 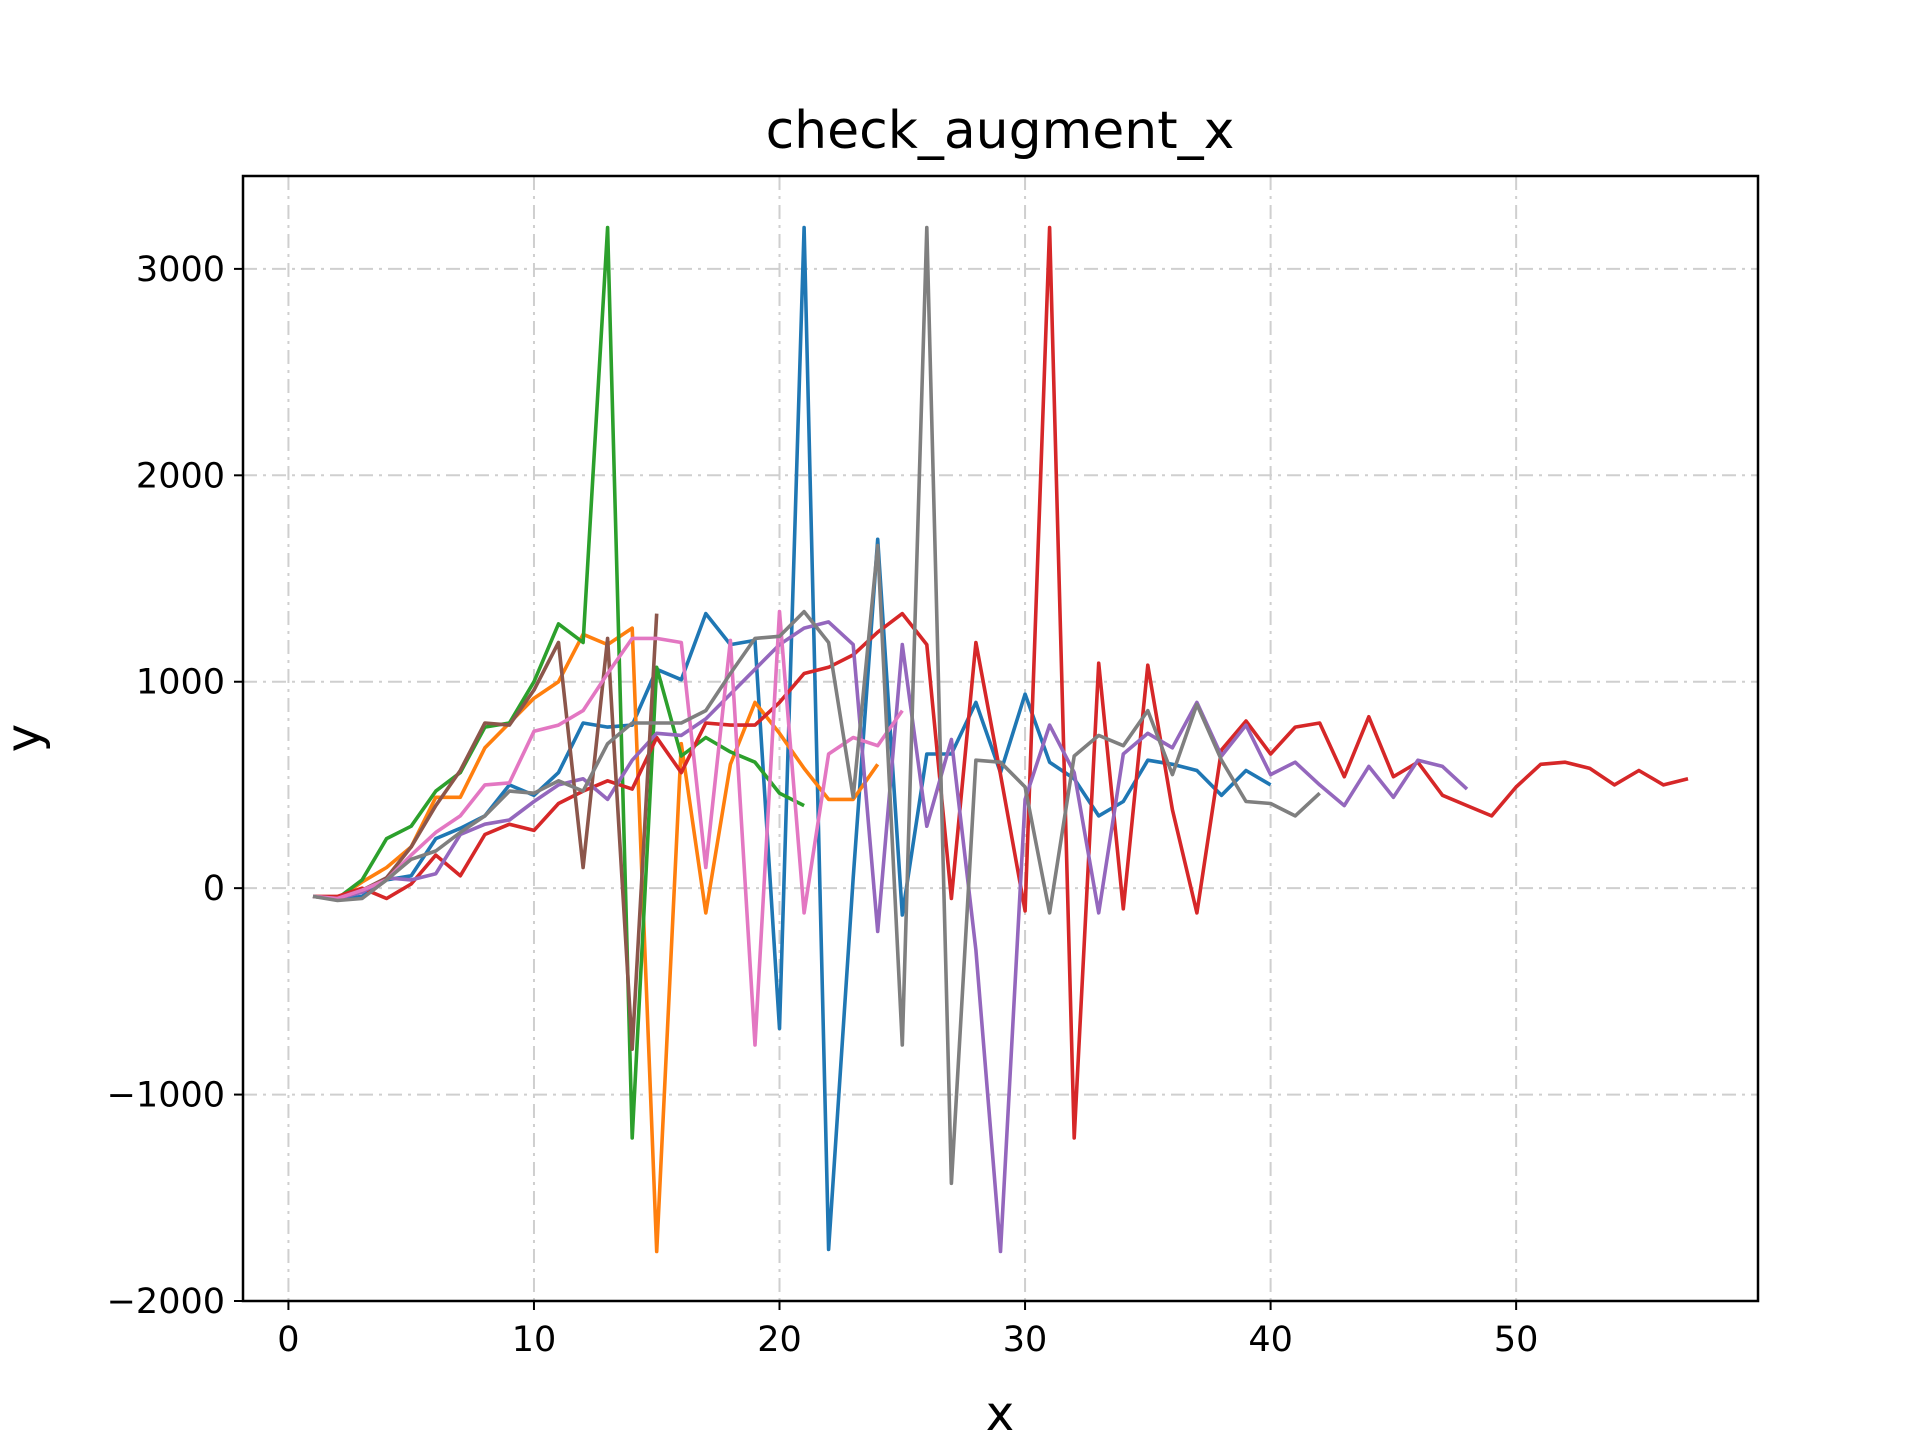 I want to click on y-tick-label: −1000, so click(x=166, y=1096).